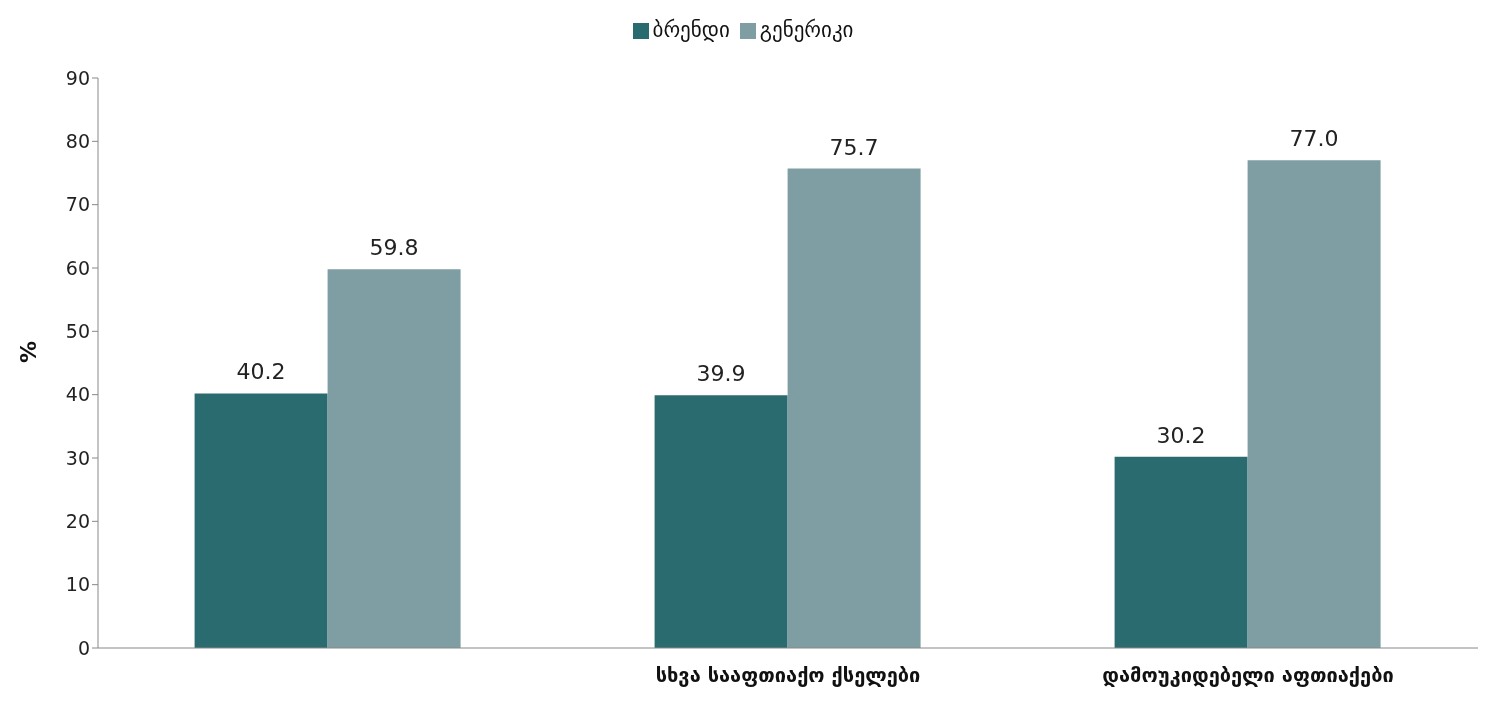 The height and width of the screenshot is (723, 1508). Describe the element at coordinates (77, 331) in the screenshot. I see `y-tick-label: 50` at that location.